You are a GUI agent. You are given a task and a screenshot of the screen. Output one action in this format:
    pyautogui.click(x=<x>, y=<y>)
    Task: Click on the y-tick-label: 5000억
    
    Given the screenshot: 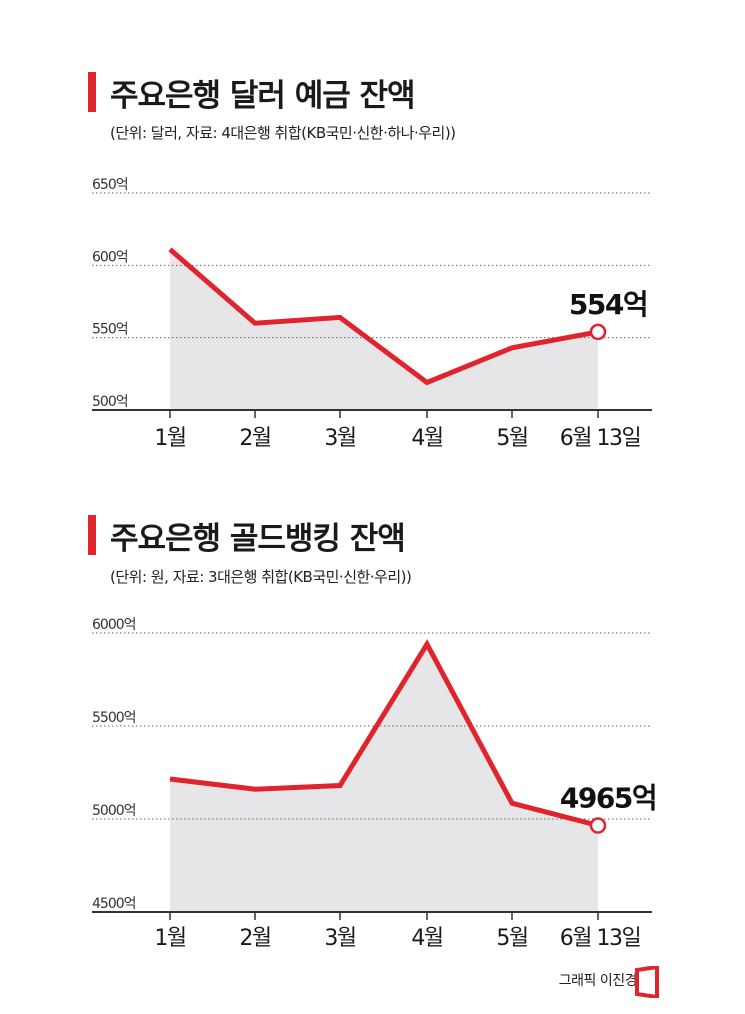 What is the action you would take?
    pyautogui.click(x=114, y=811)
    